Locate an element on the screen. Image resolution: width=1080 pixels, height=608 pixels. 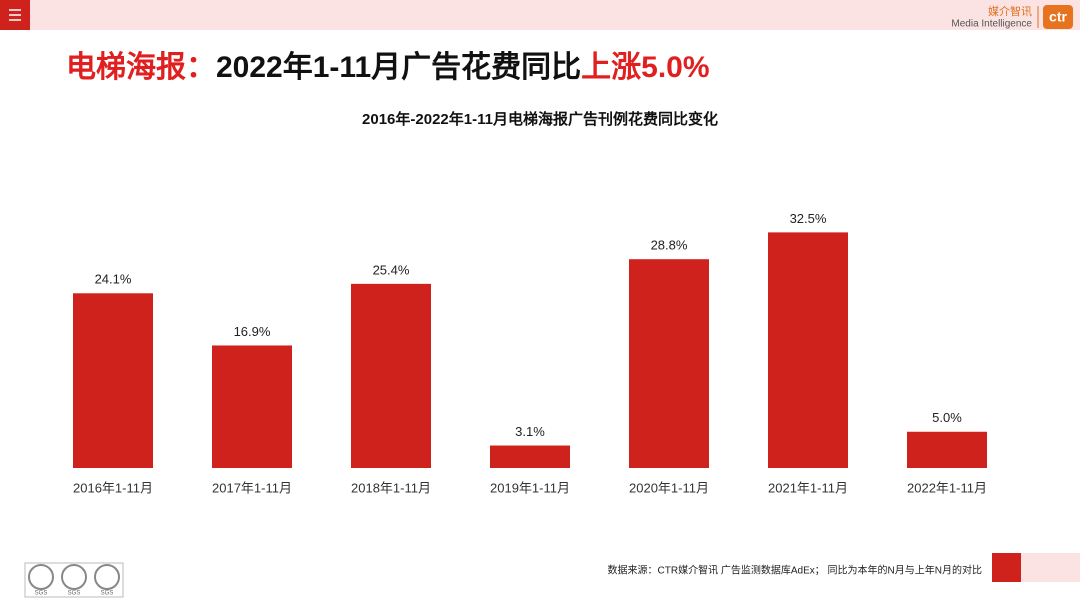
top-band is located at coordinates (540, 15).